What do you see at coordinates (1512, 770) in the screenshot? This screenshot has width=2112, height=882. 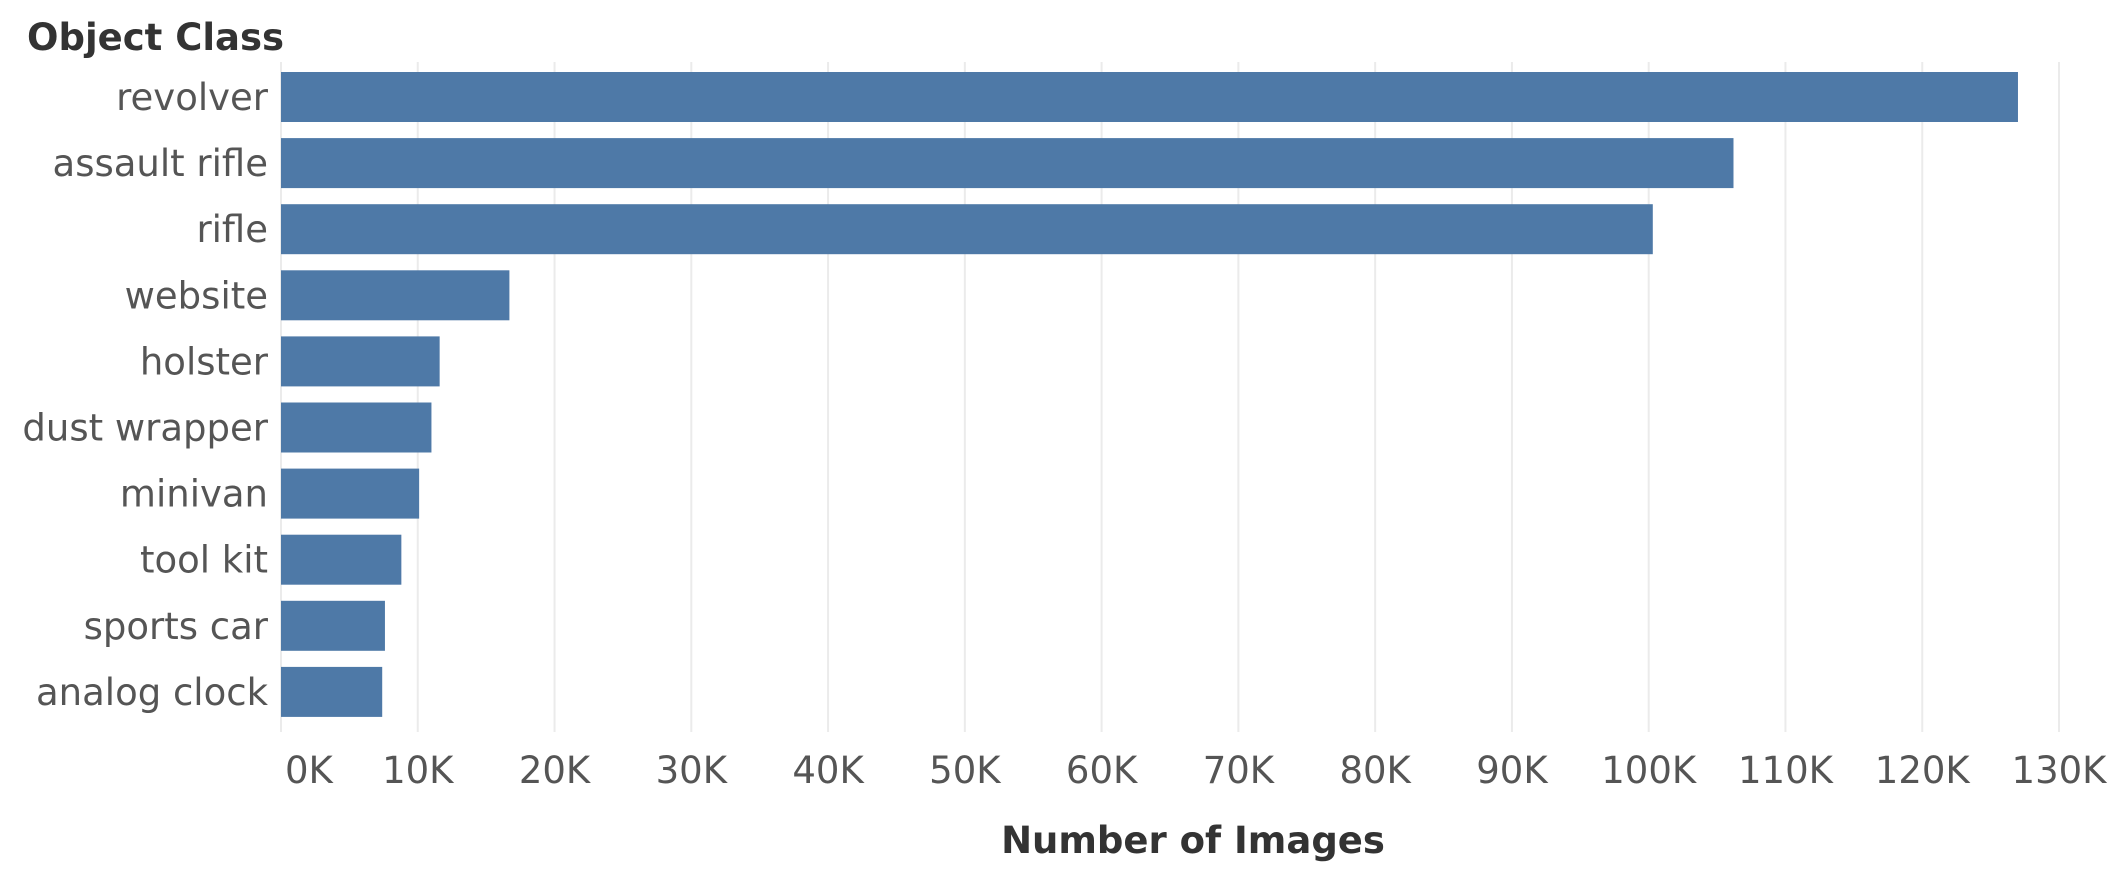 I see `x-tick-label: 90K` at bounding box center [1512, 770].